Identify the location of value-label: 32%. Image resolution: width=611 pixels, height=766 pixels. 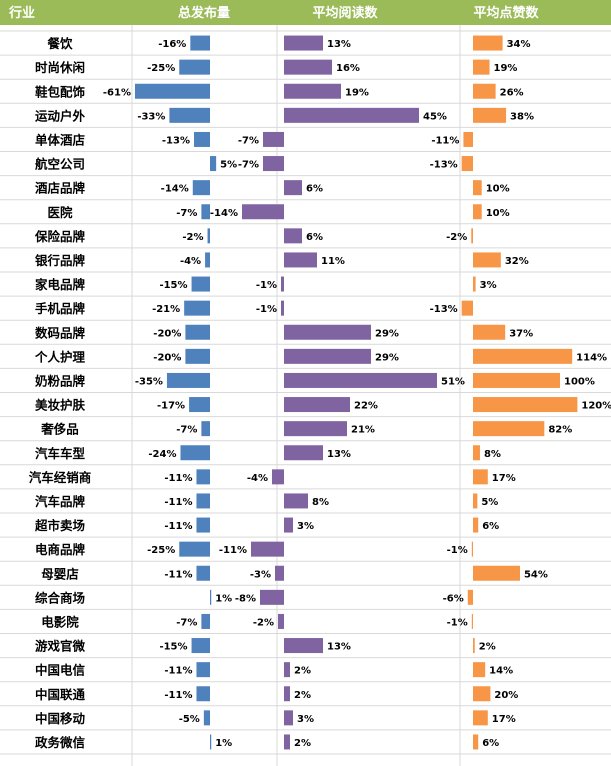
(517, 261).